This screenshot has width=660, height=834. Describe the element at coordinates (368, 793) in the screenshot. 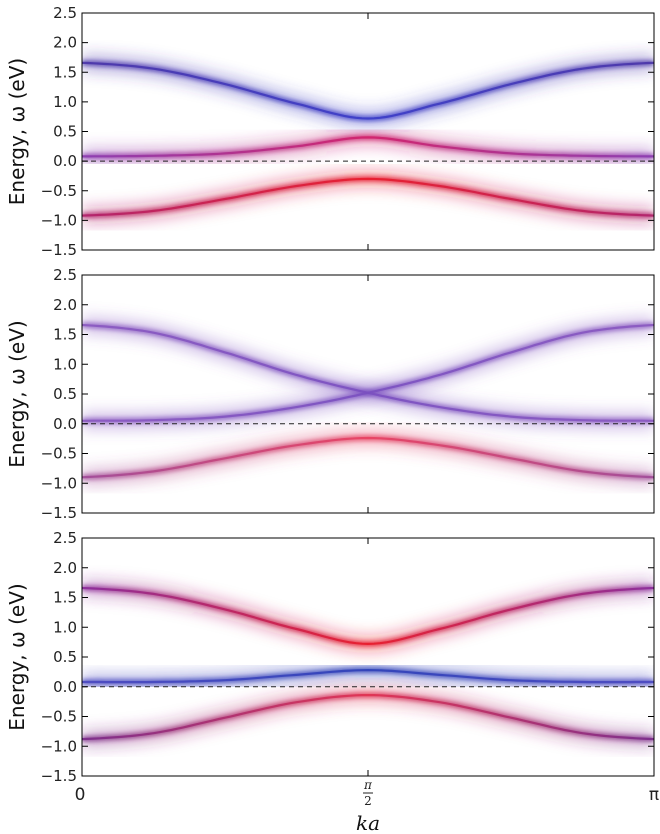

I see `x-tick-label: π2` at that location.